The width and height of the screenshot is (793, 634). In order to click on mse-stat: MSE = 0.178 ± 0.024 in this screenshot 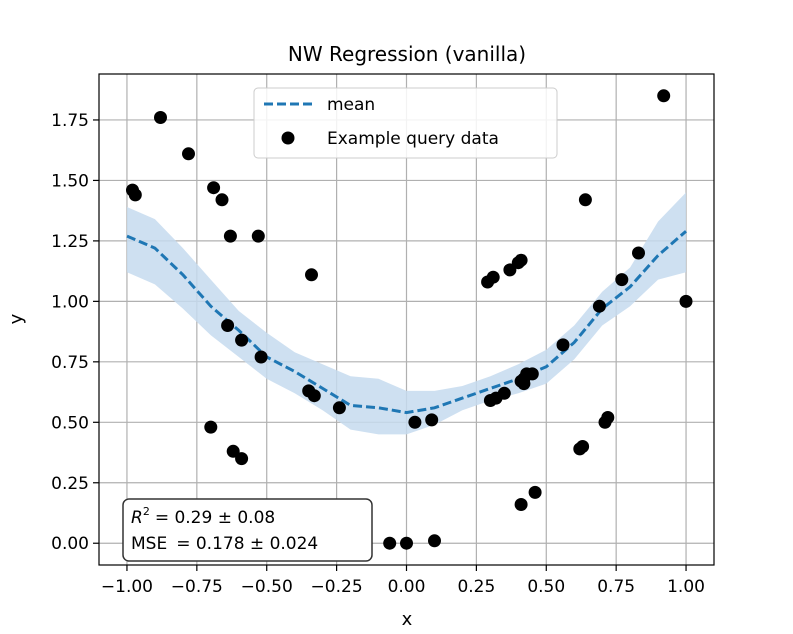, I will do `click(224, 544)`.